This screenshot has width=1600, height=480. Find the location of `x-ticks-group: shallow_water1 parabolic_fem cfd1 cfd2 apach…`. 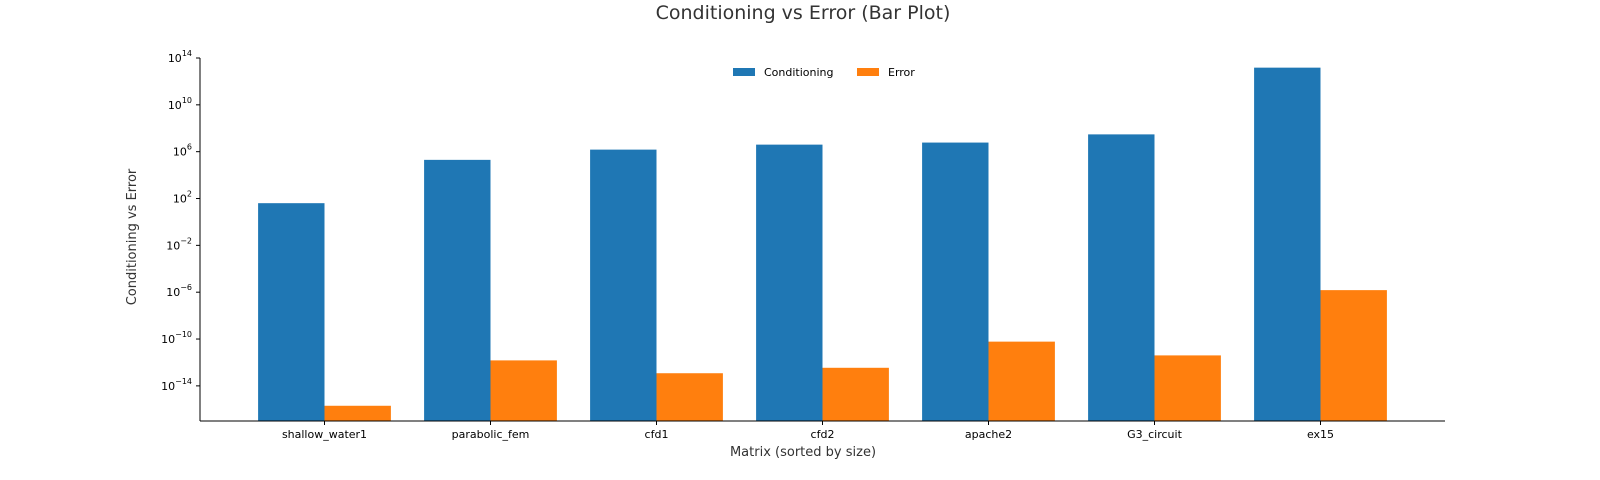

x-ticks-group: shallow_water1 parabolic_fem cfd1 cfd2 apach… is located at coordinates (808, 431).